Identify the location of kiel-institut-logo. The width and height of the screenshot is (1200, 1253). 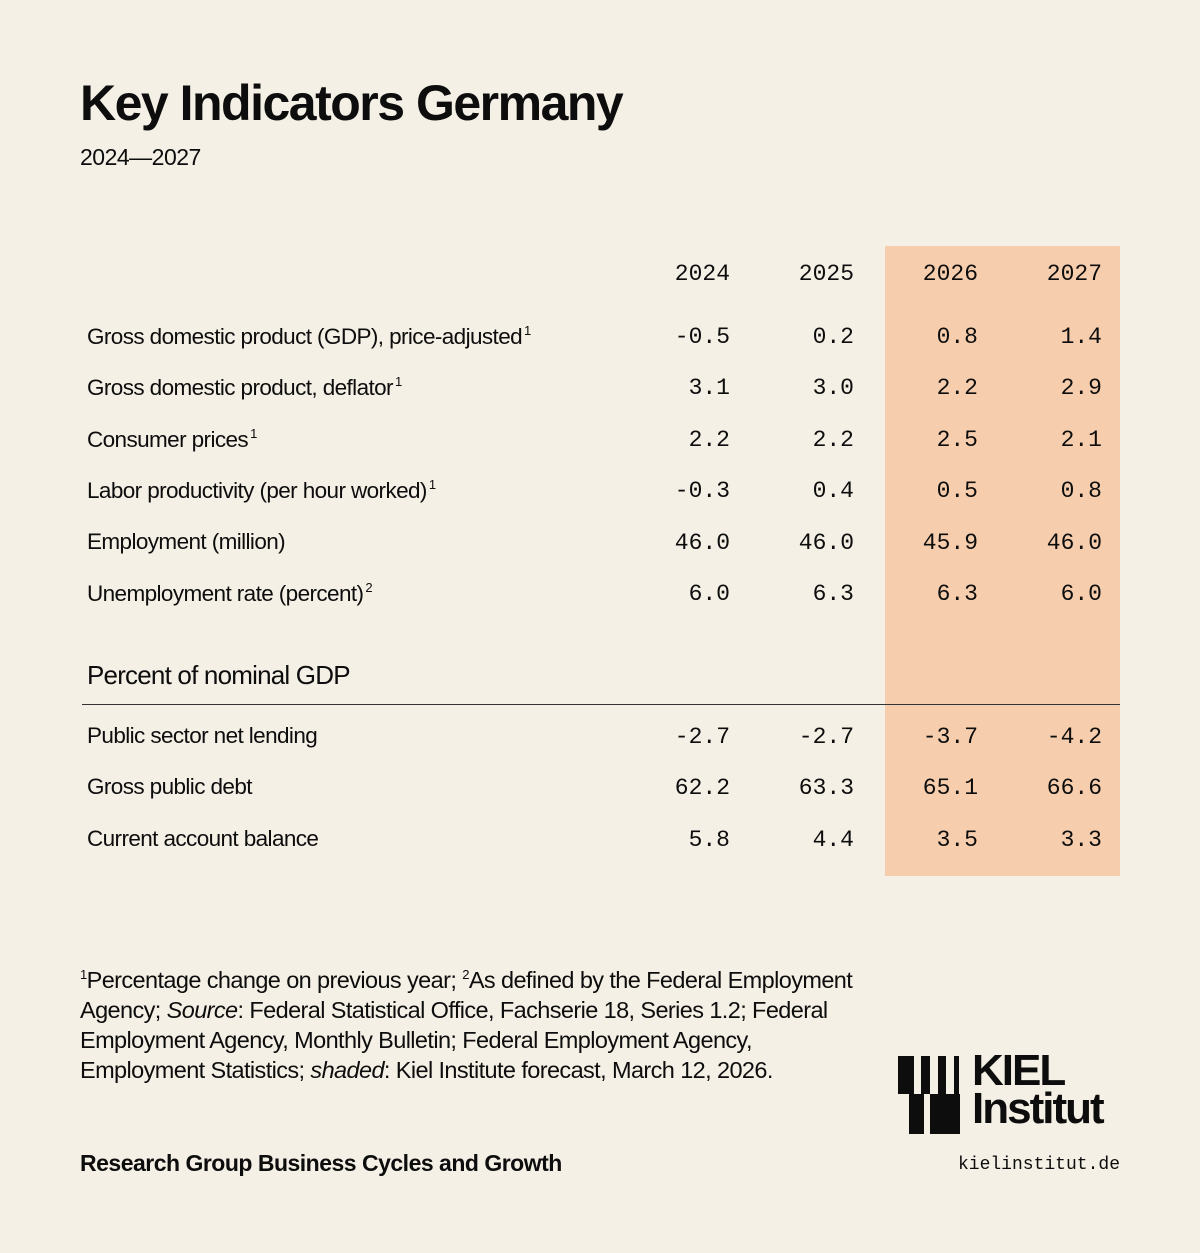
(1013, 1096).